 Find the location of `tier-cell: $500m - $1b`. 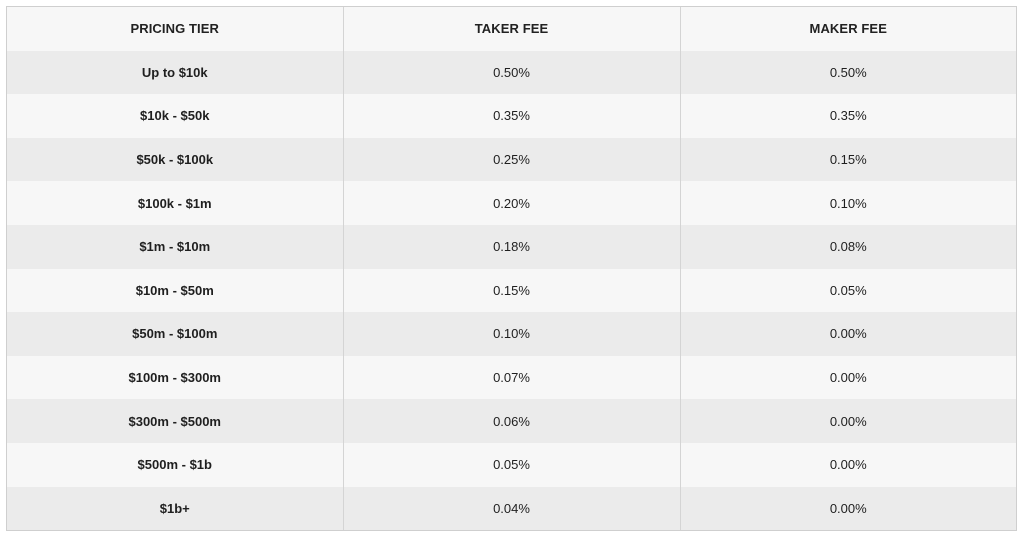

tier-cell: $500m - $1b is located at coordinates (175, 464).